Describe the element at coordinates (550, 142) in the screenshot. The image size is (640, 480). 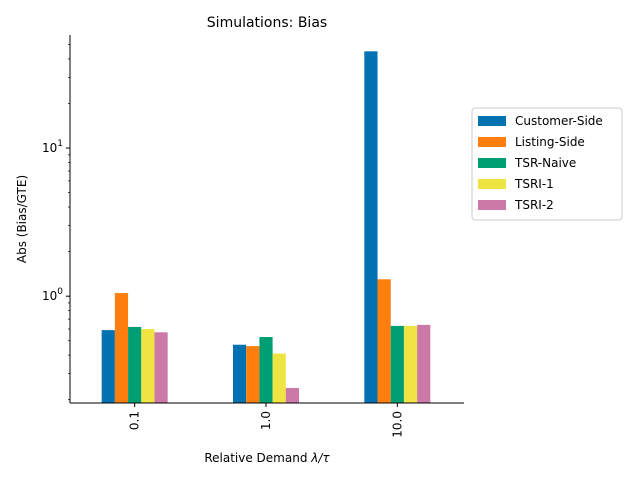
I see `legend-label: Listing-Side` at that location.